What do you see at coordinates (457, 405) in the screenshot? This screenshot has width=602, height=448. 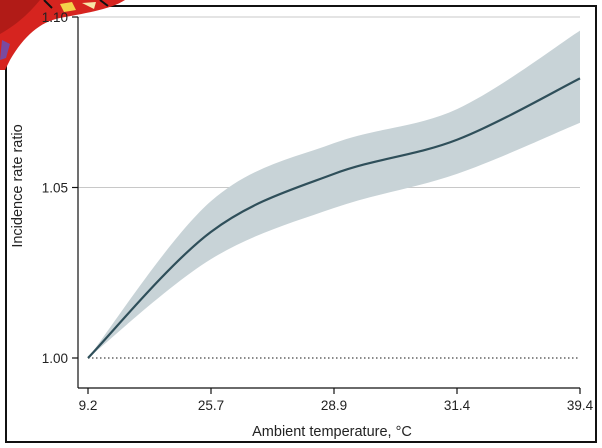 I see `x-tick-label: 31.4` at bounding box center [457, 405].